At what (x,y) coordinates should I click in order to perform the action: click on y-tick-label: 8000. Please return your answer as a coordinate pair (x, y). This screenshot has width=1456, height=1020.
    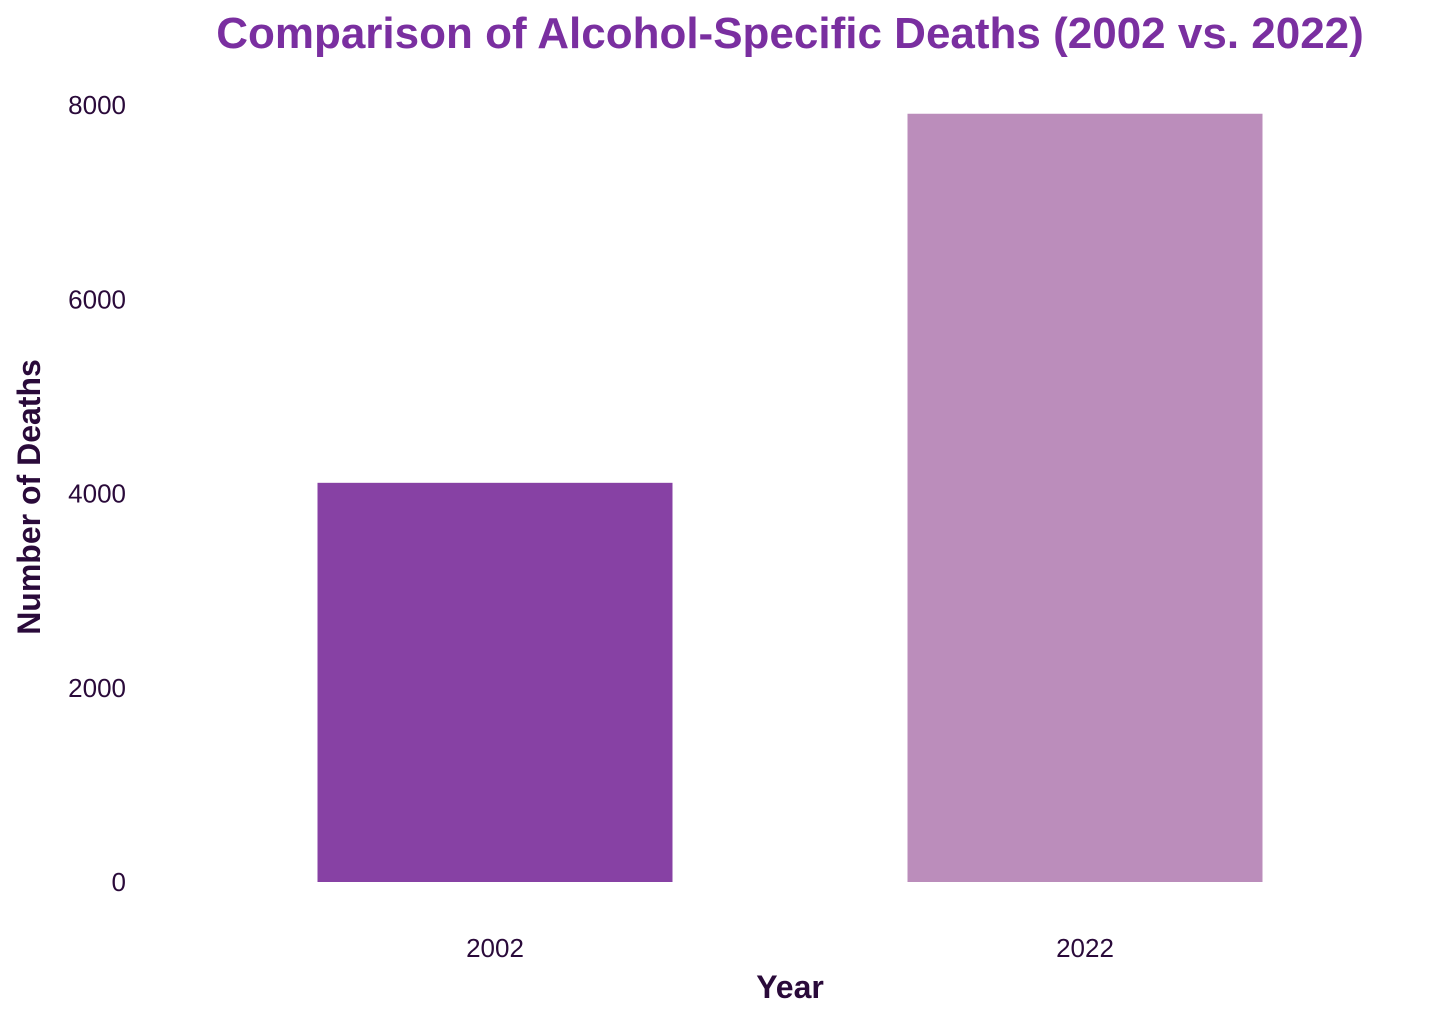
    Looking at the image, I should click on (97, 105).